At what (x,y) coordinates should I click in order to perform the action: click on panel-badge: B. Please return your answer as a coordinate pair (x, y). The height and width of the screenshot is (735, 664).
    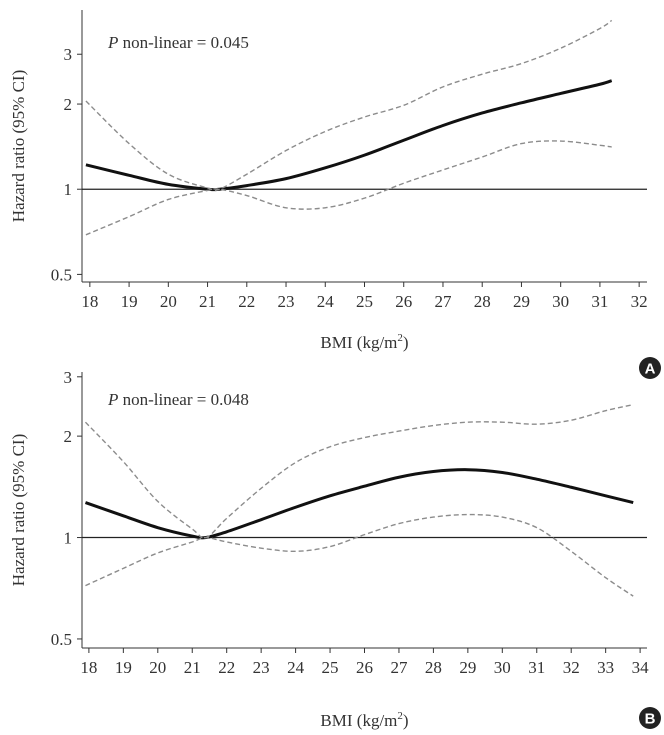
    Looking at the image, I should click on (650, 718).